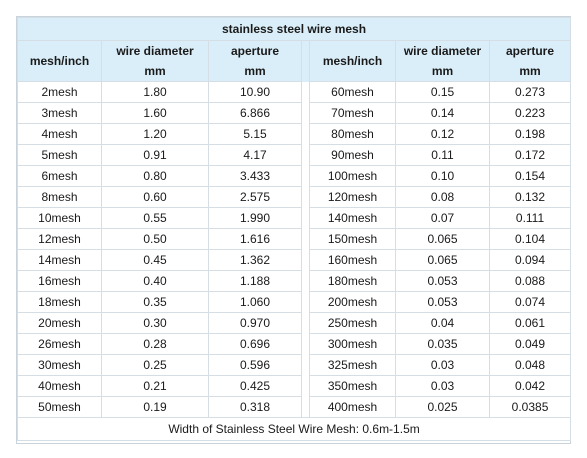  I want to click on mesh-count-cell: 120mesh, so click(352, 197).